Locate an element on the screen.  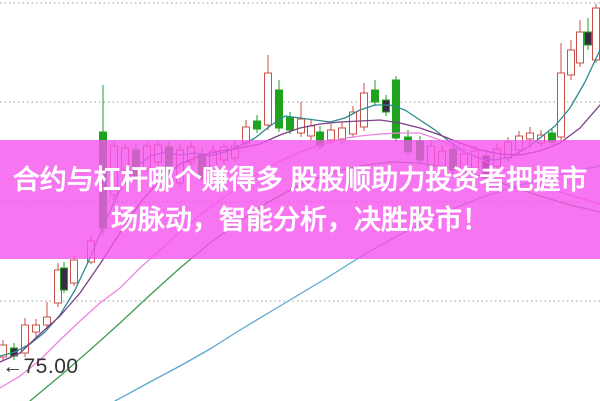
banner-text-line1: 合约与杠杆哪个赚得多 股股顺助力投资者把握市 is located at coordinates (300, 180).